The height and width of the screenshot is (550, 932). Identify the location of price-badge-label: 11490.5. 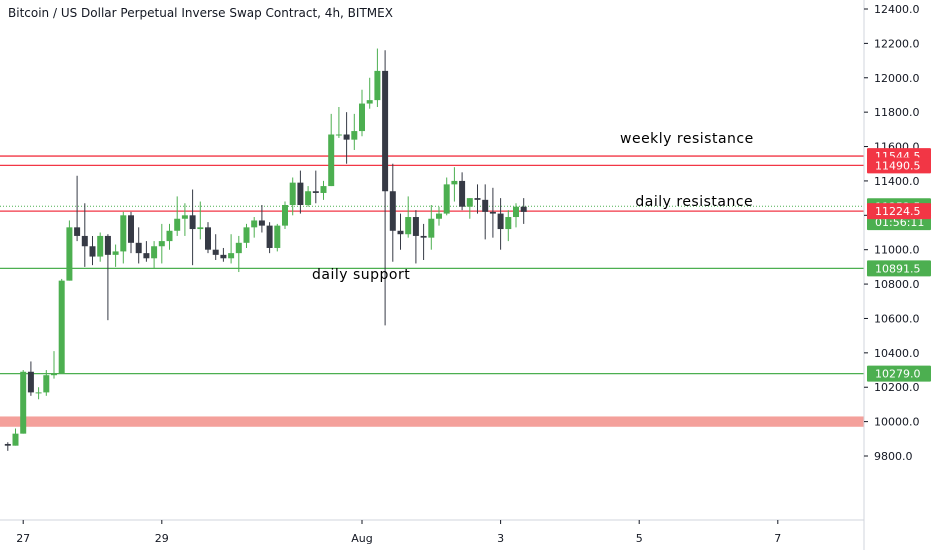
(898, 165).